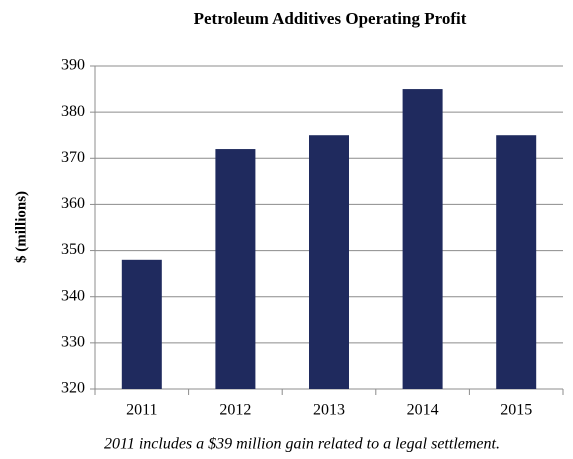 The image size is (573, 459). Describe the element at coordinates (141, 410) in the screenshot. I see `x-tick-label: 2011` at that location.